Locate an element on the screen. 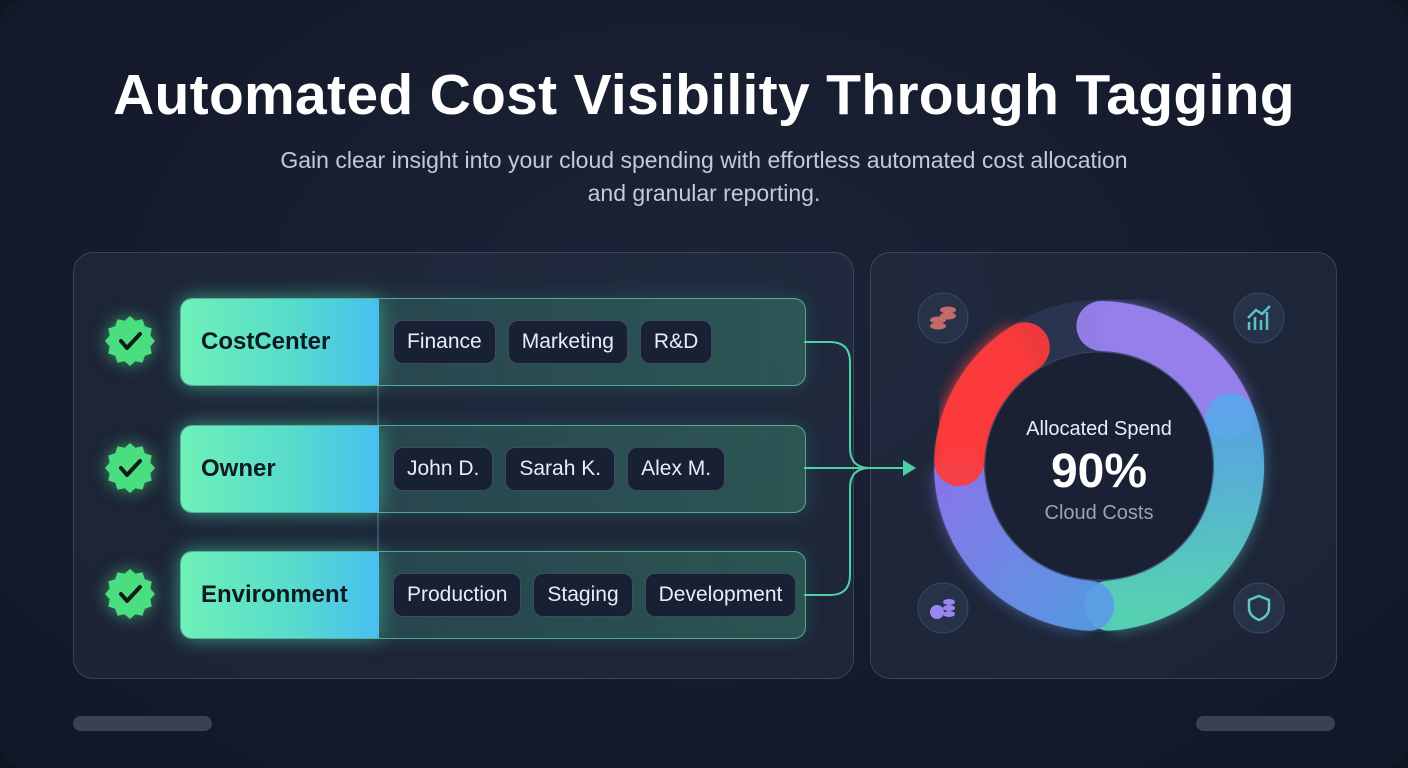 The image size is (1408, 768). tag-value: Staging is located at coordinates (583, 595).